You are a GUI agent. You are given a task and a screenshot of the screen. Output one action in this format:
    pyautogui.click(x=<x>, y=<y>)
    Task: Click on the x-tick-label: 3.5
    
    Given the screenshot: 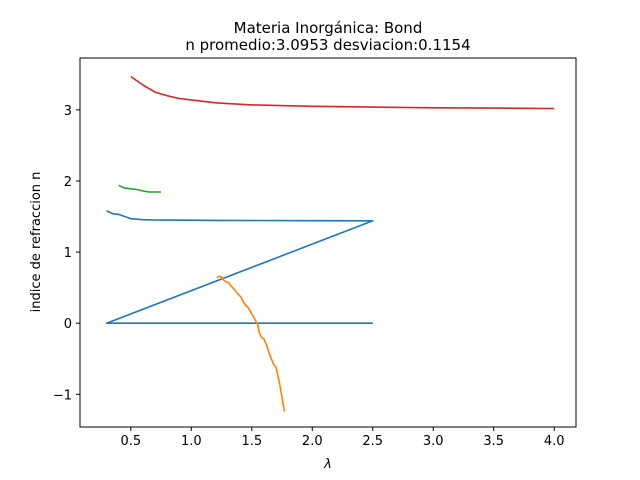 What is the action you would take?
    pyautogui.click(x=493, y=441)
    